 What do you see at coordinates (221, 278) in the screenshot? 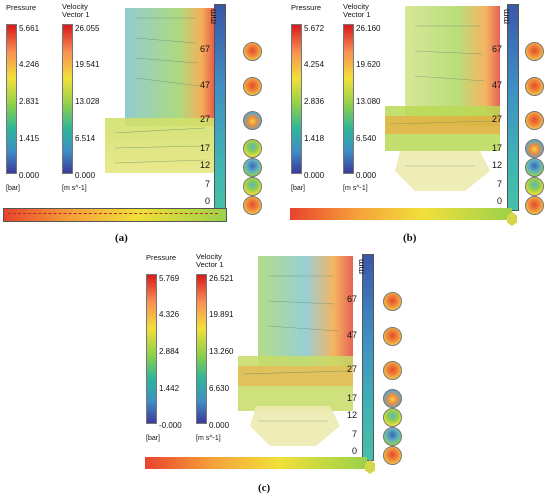
I see `velocity-tick: 26.521` at bounding box center [221, 278].